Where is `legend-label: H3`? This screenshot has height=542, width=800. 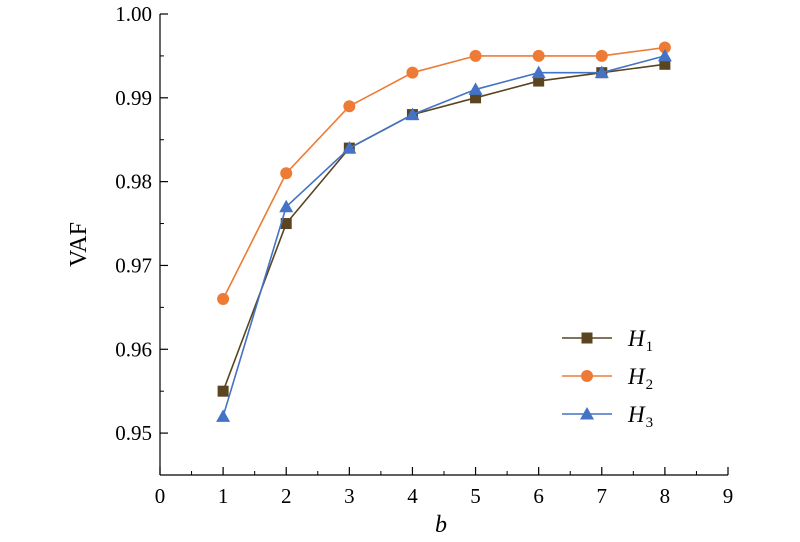 legend-label: H3 is located at coordinates (640, 416).